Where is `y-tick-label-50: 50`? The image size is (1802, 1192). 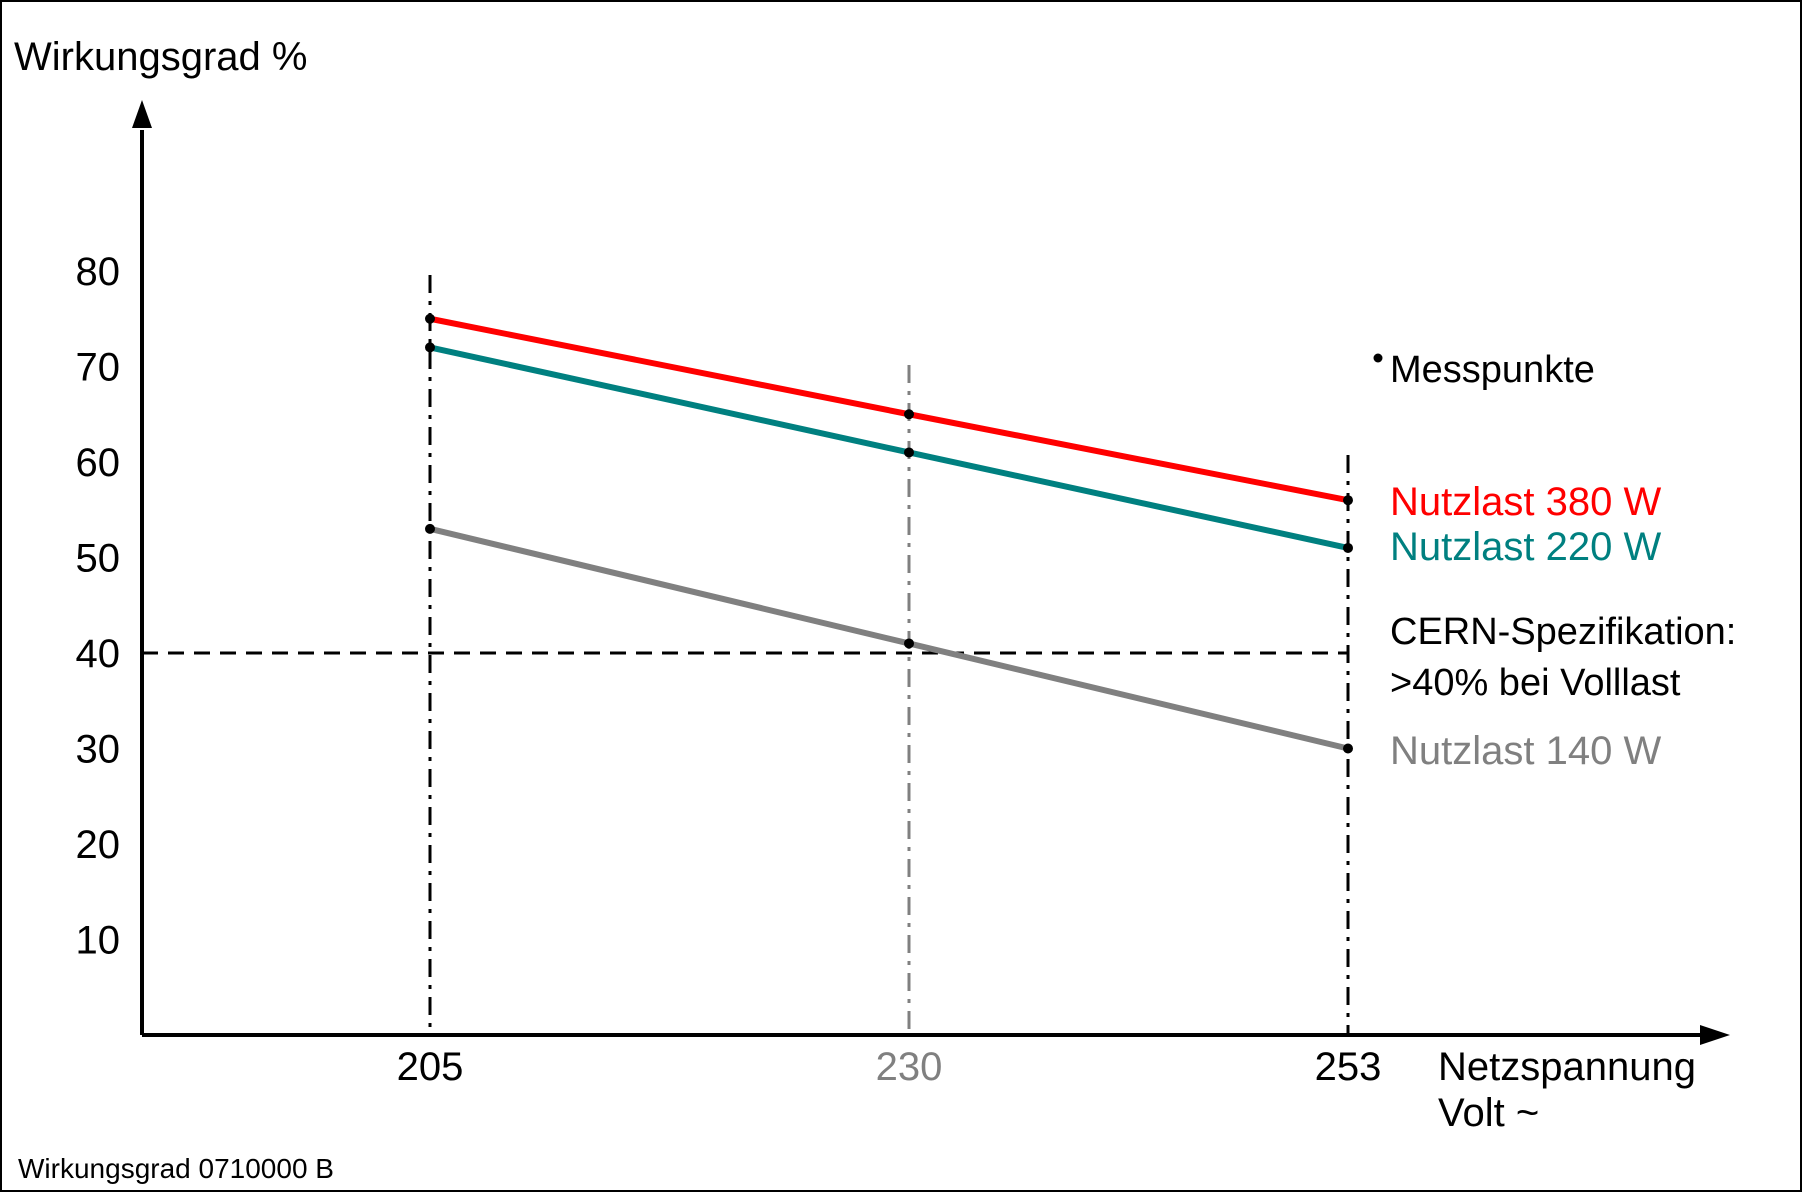
y-tick-label-50: 50 is located at coordinates (98, 559).